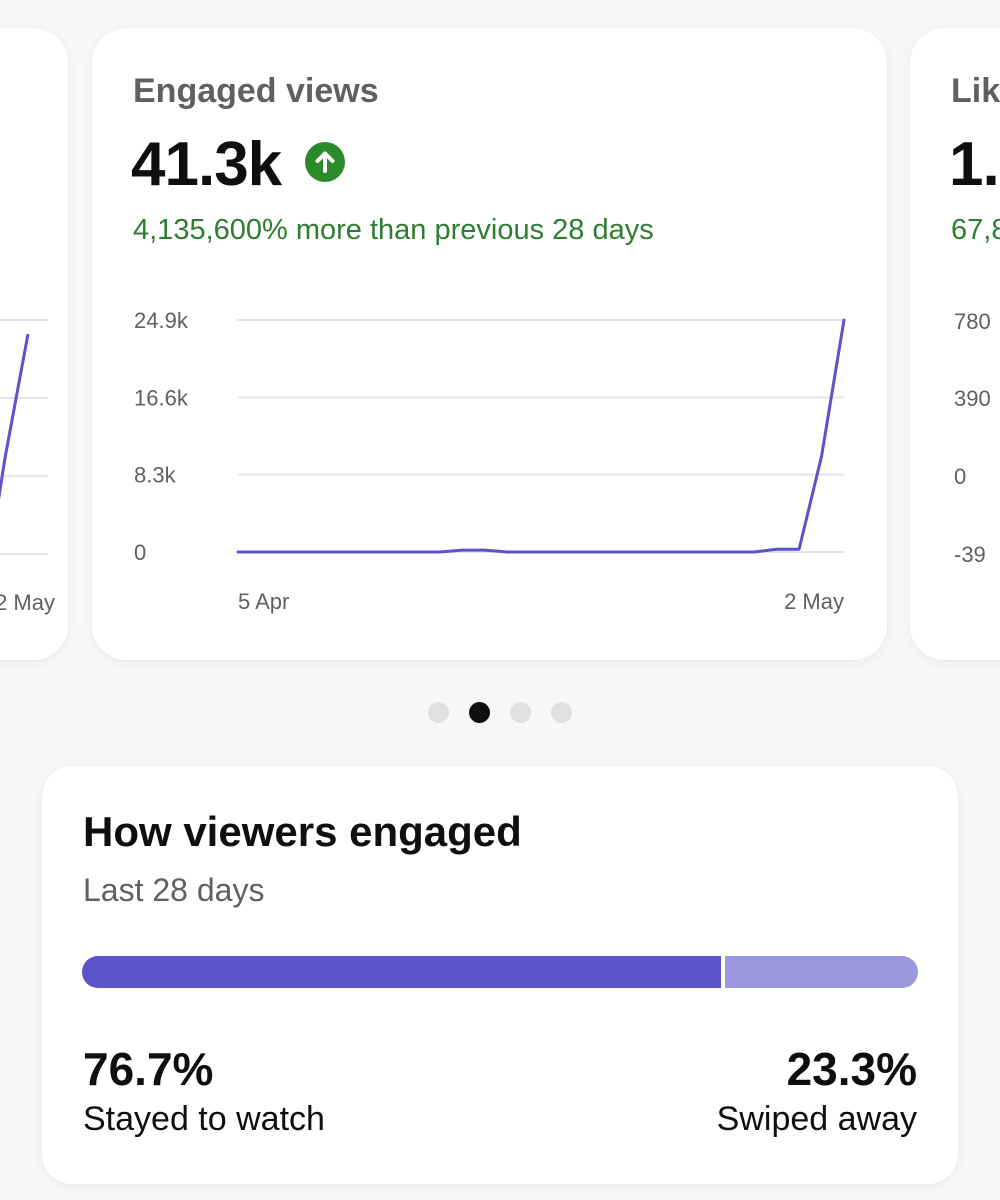  I want to click on swiped-away-bar, so click(821, 972).